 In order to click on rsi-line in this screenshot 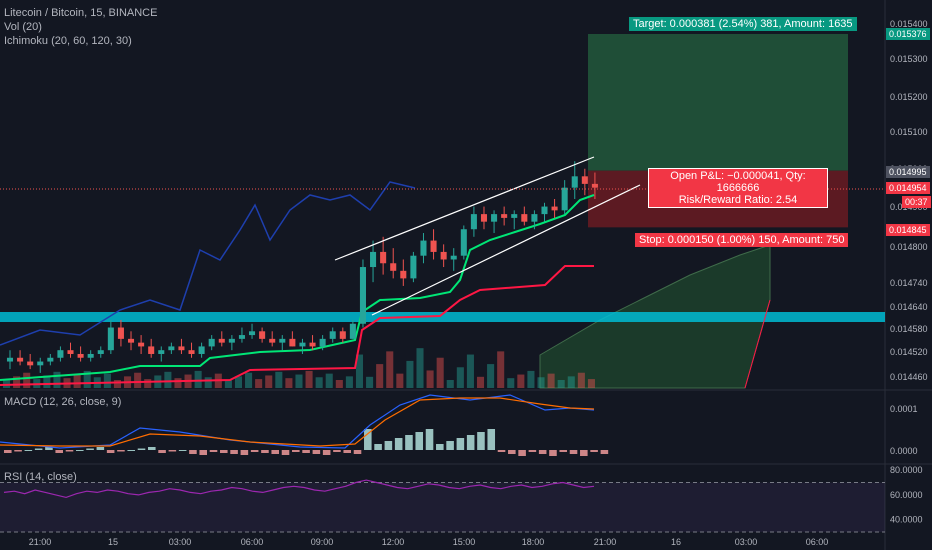, I will do `click(299, 489)`.